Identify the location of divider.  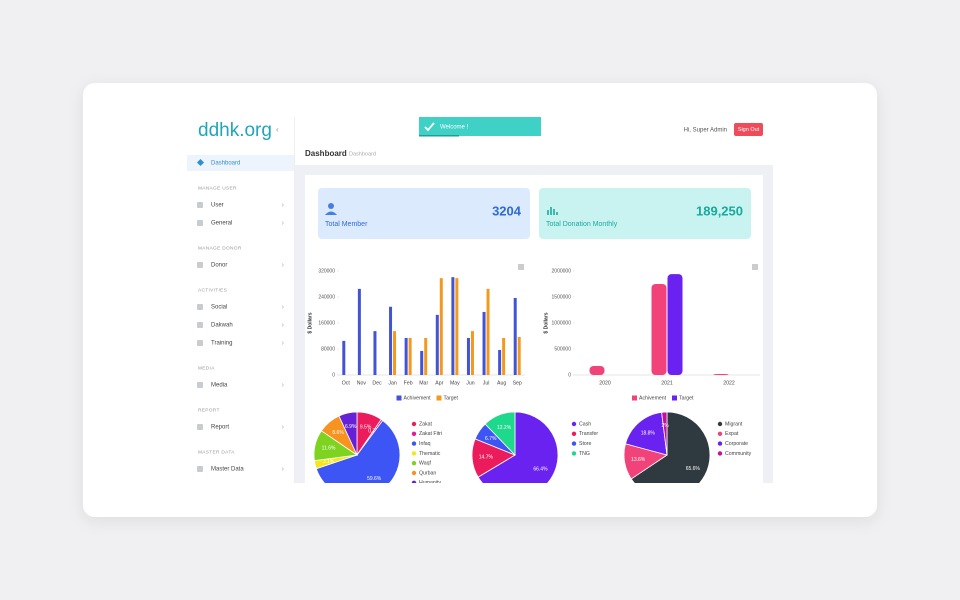
(294, 300).